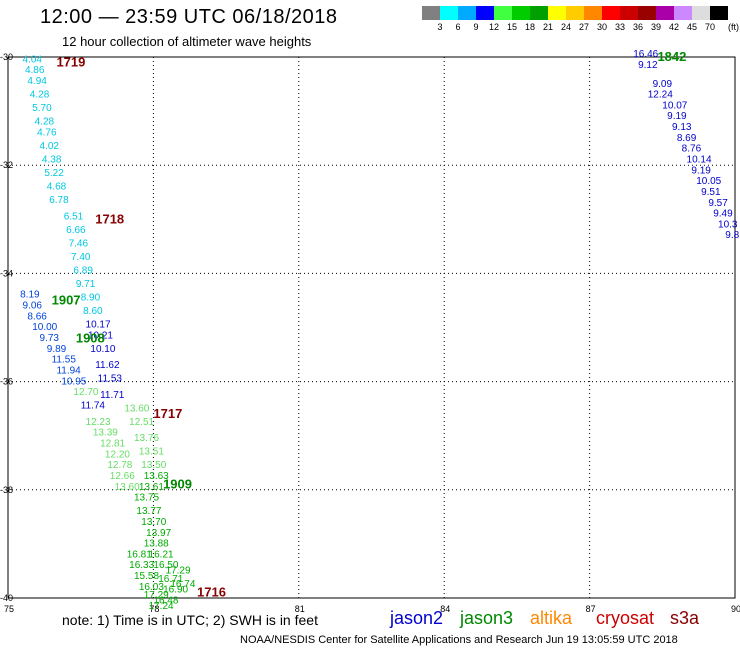 The image size is (740, 650). What do you see at coordinates (575, 13) in the screenshot?
I see `color-scale` at bounding box center [575, 13].